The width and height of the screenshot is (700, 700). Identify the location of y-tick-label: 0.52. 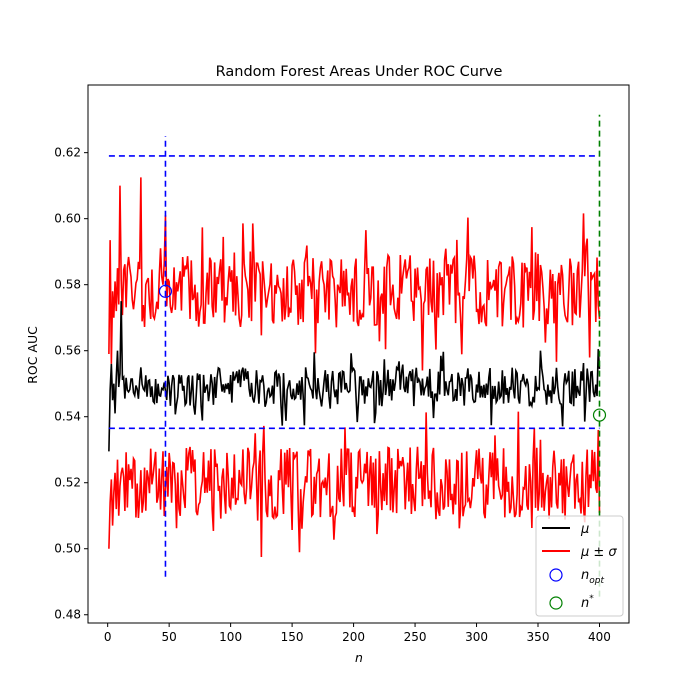
(67, 483).